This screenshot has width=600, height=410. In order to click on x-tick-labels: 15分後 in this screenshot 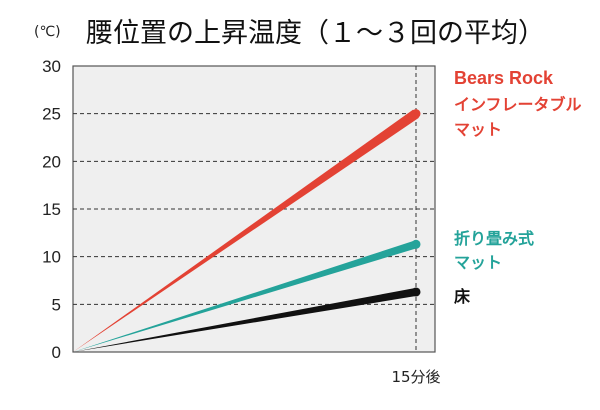, I will do `click(415, 377)`.